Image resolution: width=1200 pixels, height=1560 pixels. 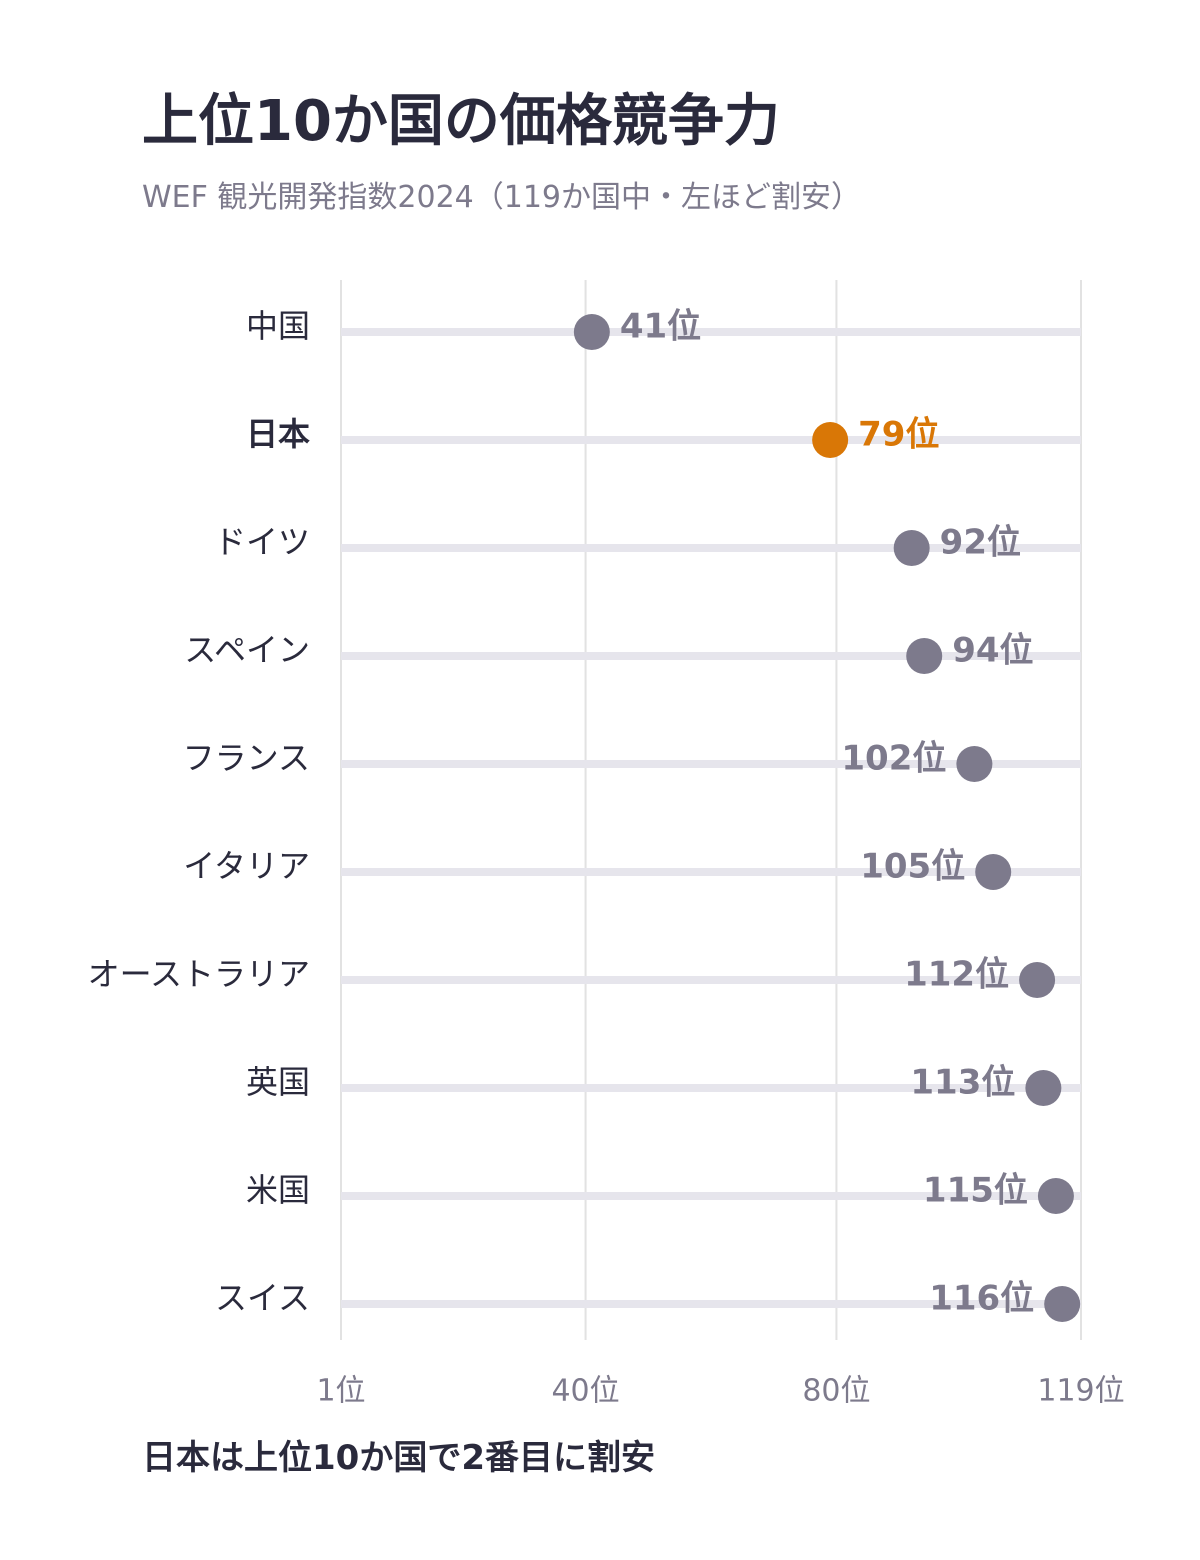 What do you see at coordinates (975, 1191) in the screenshot?
I see `value-label: 115位` at bounding box center [975, 1191].